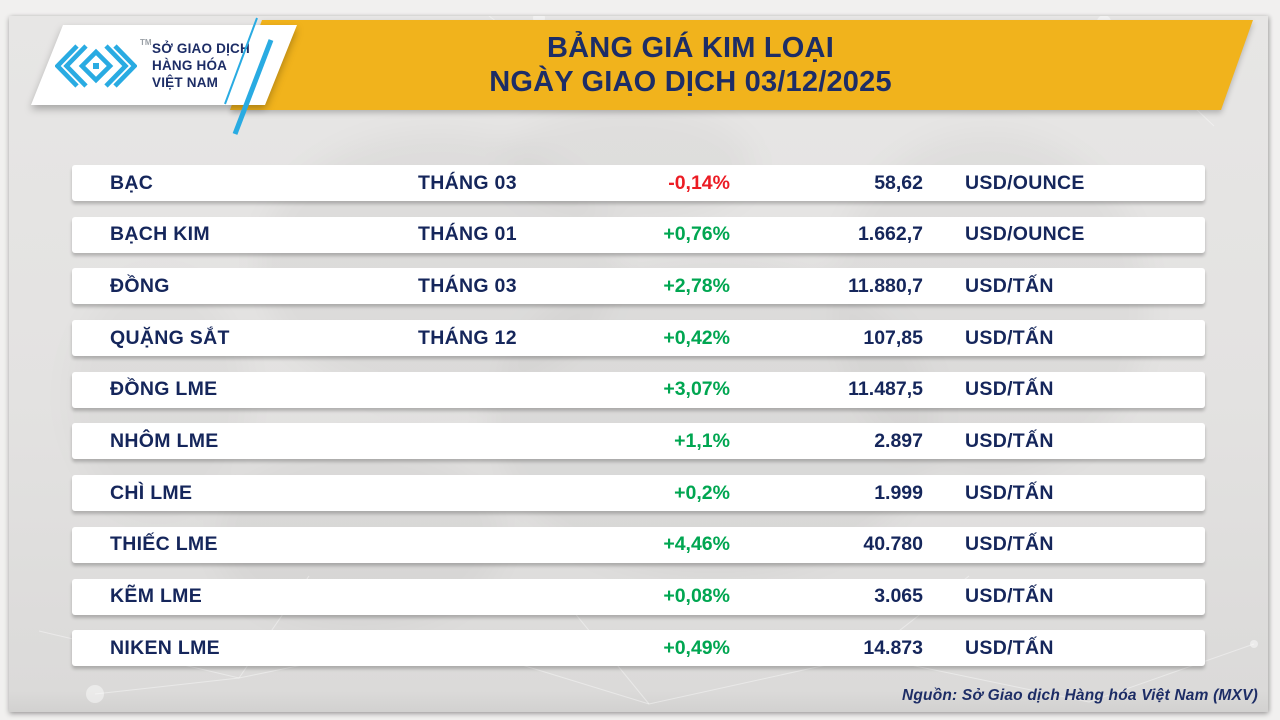  Describe the element at coordinates (696, 337) in the screenshot. I see `change-percent: +0,42%` at that location.